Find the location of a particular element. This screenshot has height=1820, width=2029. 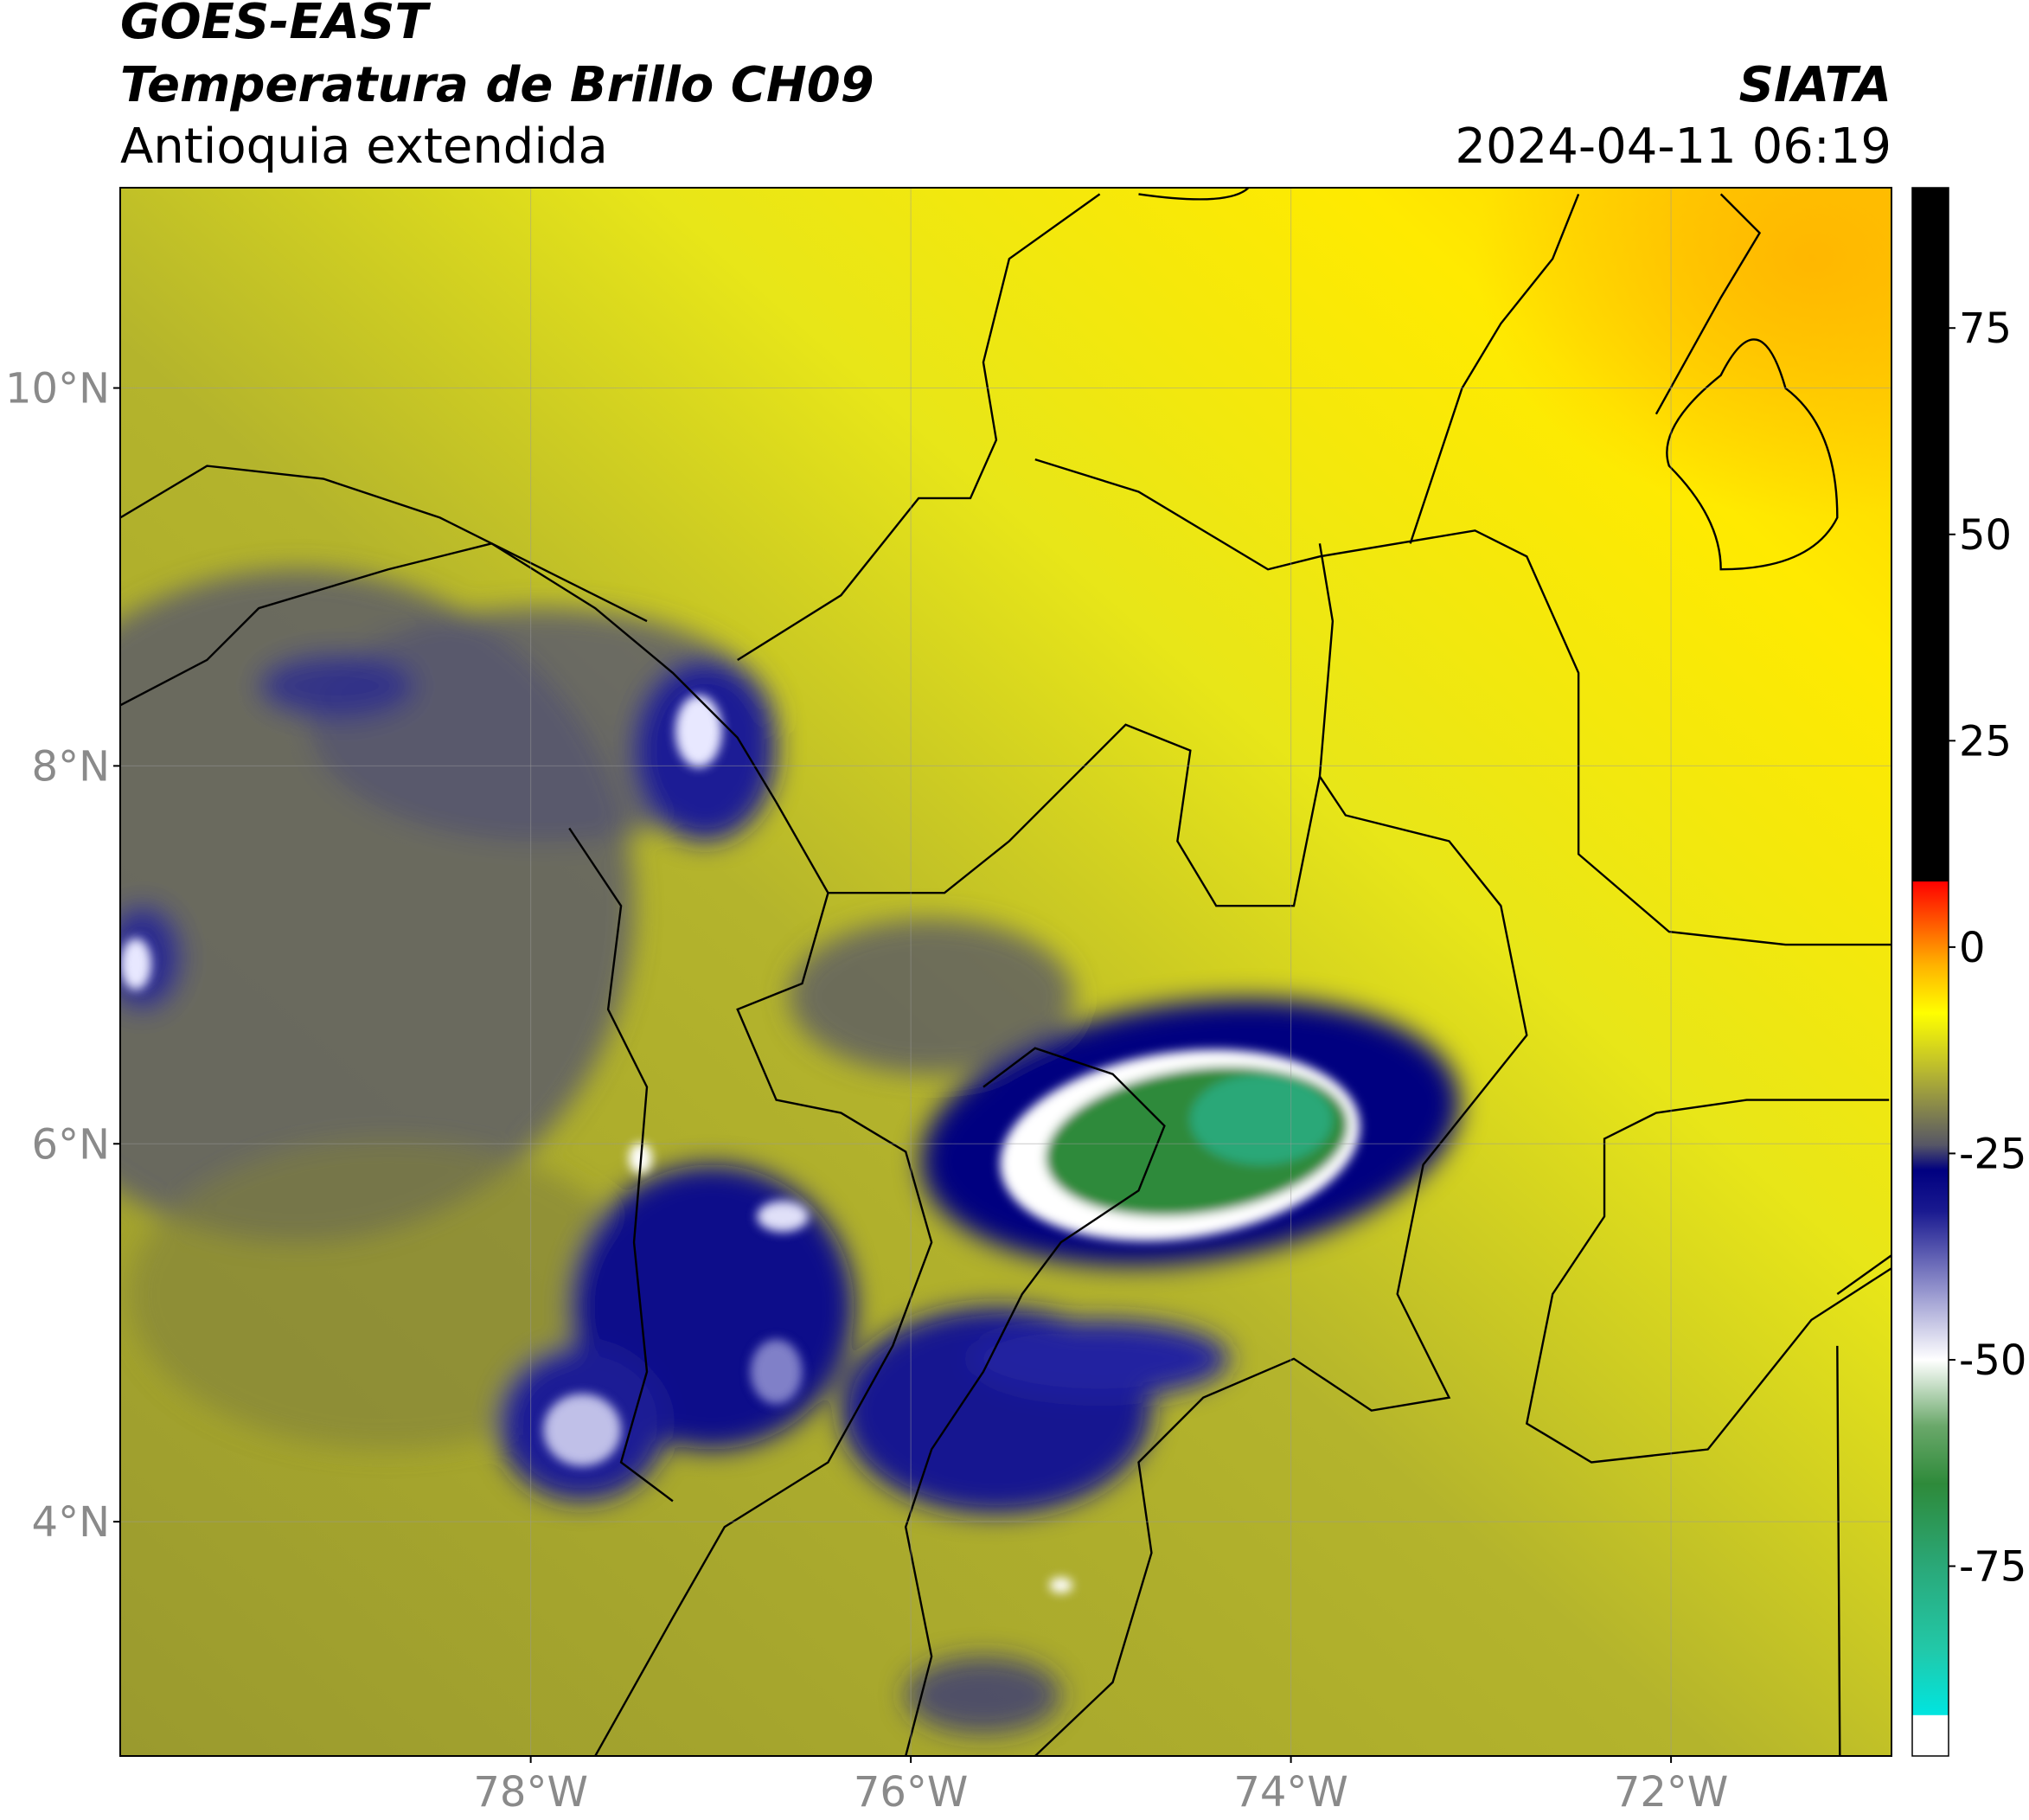

colorbar-tick-label: -75 is located at coordinates (1992, 1567).